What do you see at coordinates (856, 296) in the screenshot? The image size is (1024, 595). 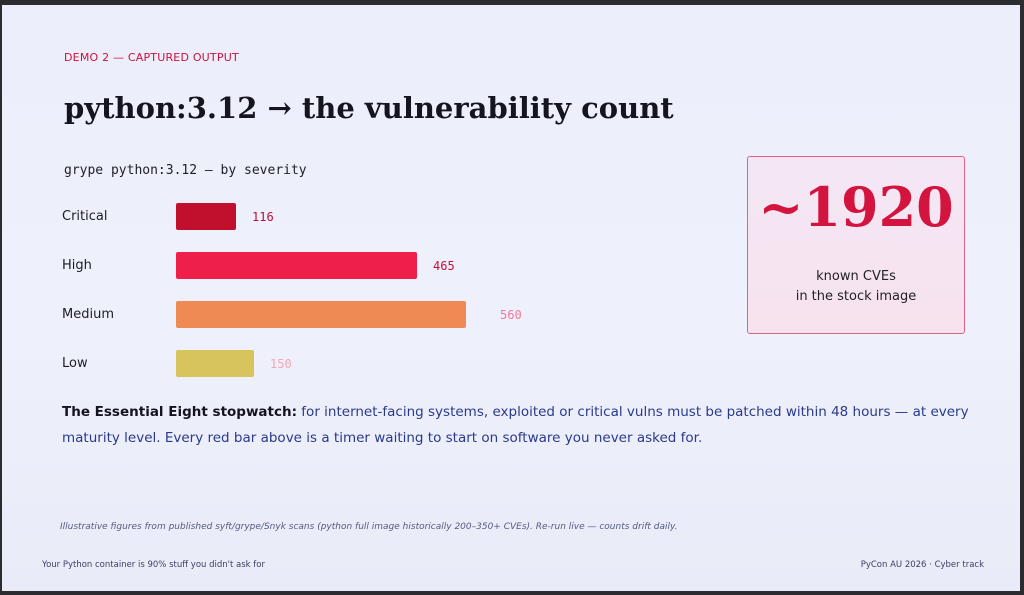 I see `cve-caption-line-2: in the stock image` at bounding box center [856, 296].